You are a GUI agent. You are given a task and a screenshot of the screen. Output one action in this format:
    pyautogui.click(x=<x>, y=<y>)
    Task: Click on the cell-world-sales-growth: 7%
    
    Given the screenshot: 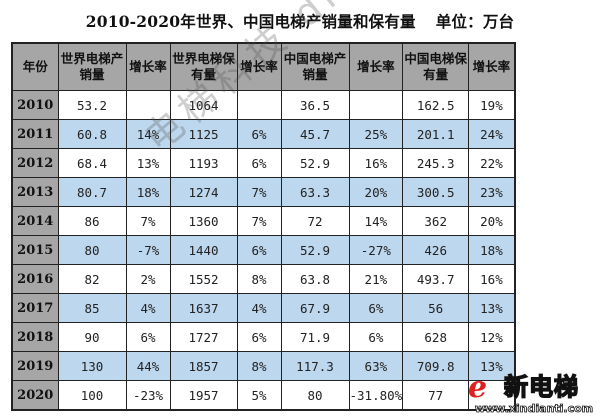 What is the action you would take?
    pyautogui.click(x=148, y=221)
    